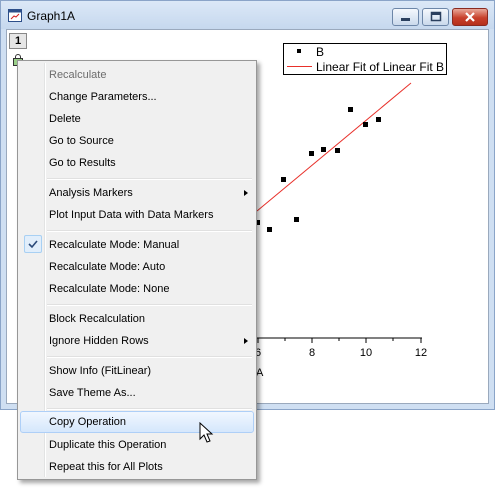 Image resolution: width=495 pixels, height=491 pixels. Describe the element at coordinates (206, 432) in the screenshot. I see `mouse-pointer-icon` at that location.